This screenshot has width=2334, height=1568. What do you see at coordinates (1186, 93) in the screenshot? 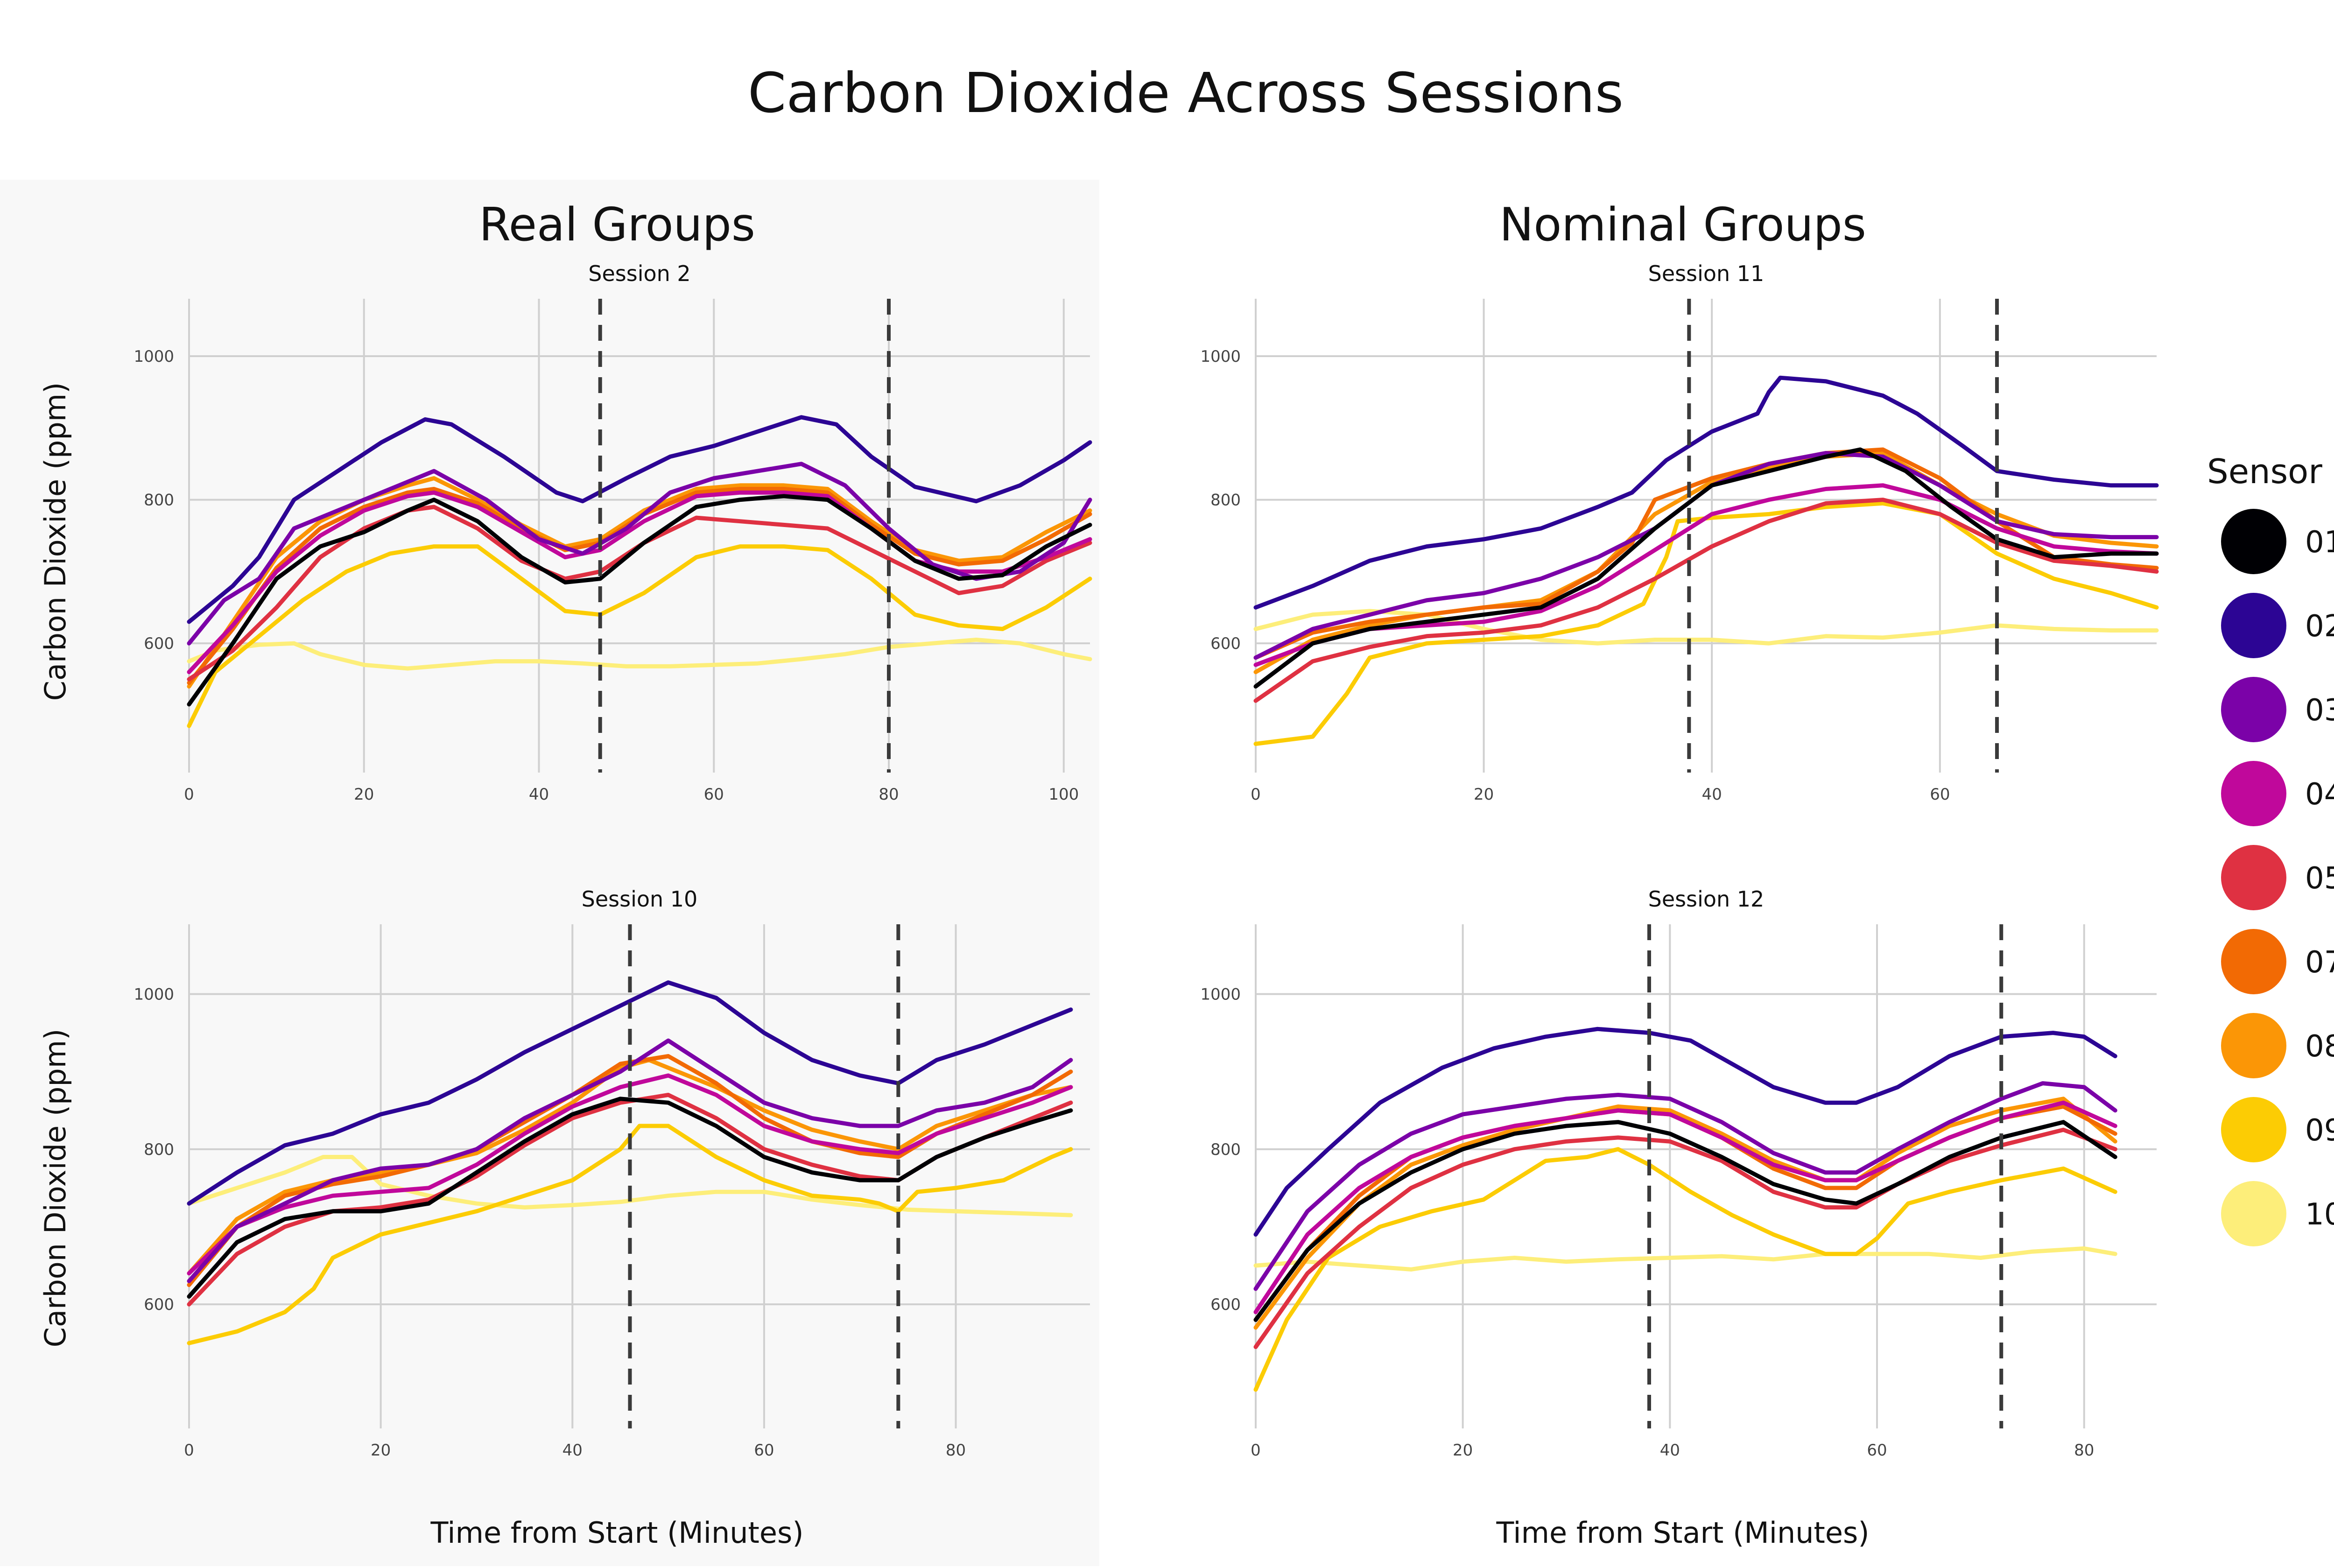
I see `chart-title: Carbon Dioxide Across Sessions` at bounding box center [1186, 93].